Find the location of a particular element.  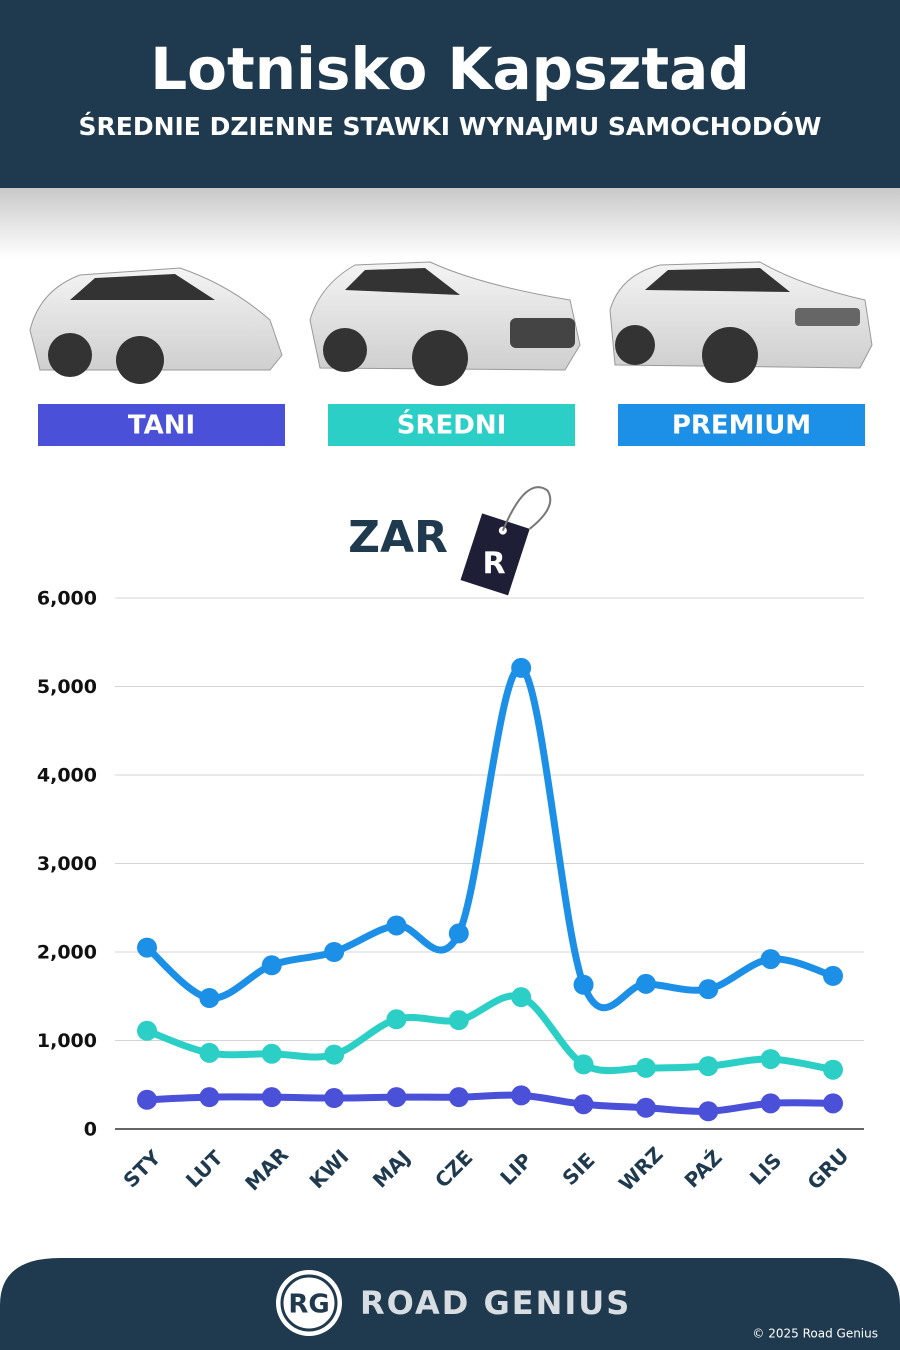

x-tick-label: KWI is located at coordinates (329, 1169).